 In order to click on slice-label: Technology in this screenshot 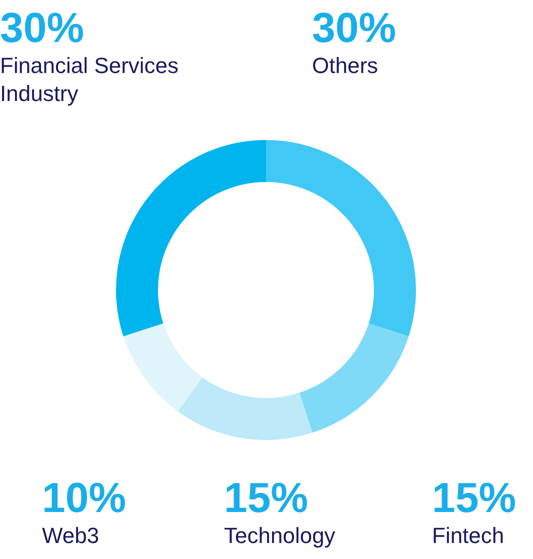, I will do `click(280, 536)`.